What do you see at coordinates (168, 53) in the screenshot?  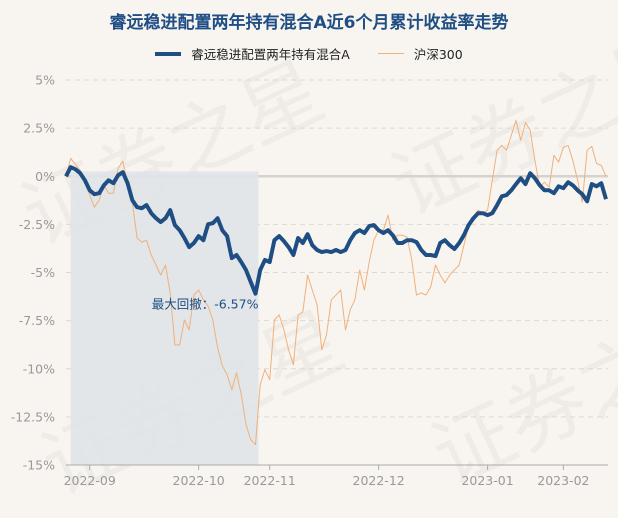 I see `legend-swatch-fund` at bounding box center [168, 53].